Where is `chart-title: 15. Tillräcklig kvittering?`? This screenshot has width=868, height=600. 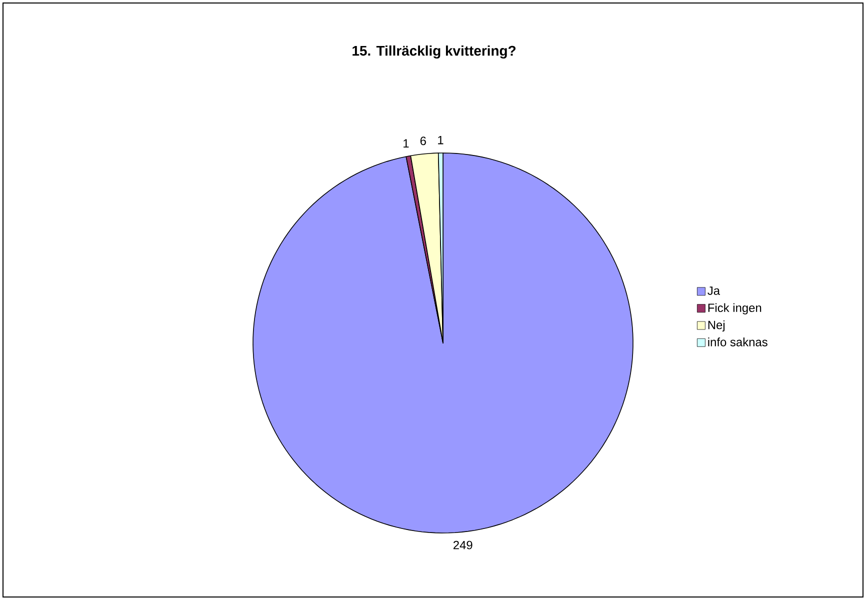
chart-title: 15. Tillräcklig kvittering? is located at coordinates (434, 52).